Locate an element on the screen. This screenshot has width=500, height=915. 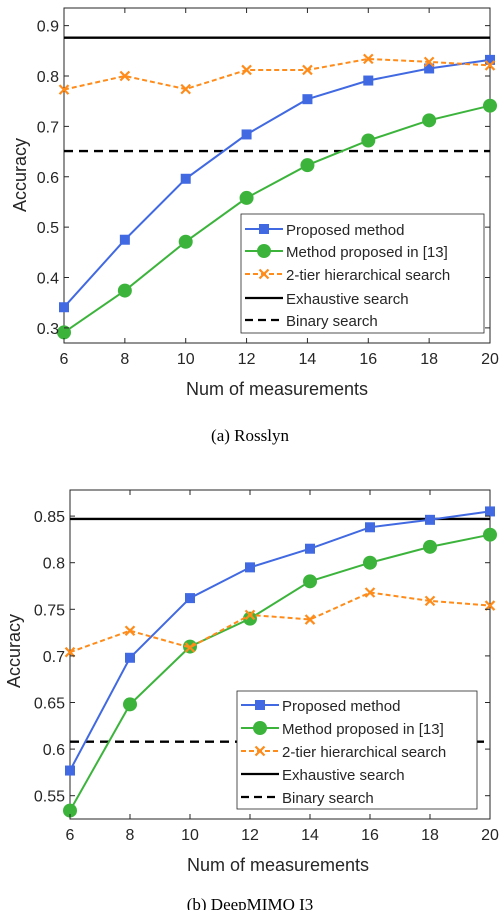
legend-entry-proposed-b: Proposed method is located at coordinates (320, 706).